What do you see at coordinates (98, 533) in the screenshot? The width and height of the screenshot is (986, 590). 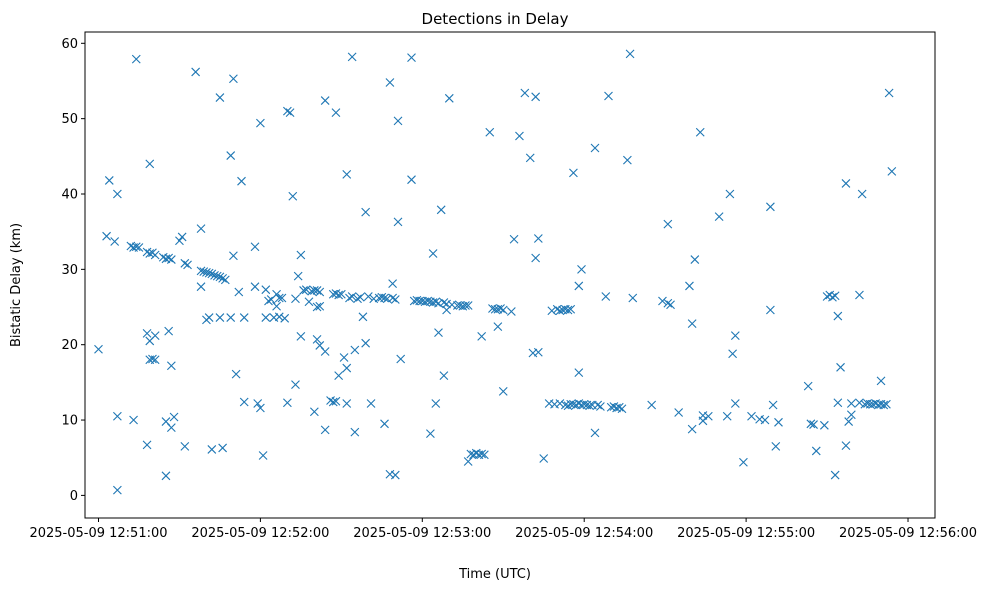 I see `x-tick-label: 2025-05-09 12:51:00` at bounding box center [98, 533].